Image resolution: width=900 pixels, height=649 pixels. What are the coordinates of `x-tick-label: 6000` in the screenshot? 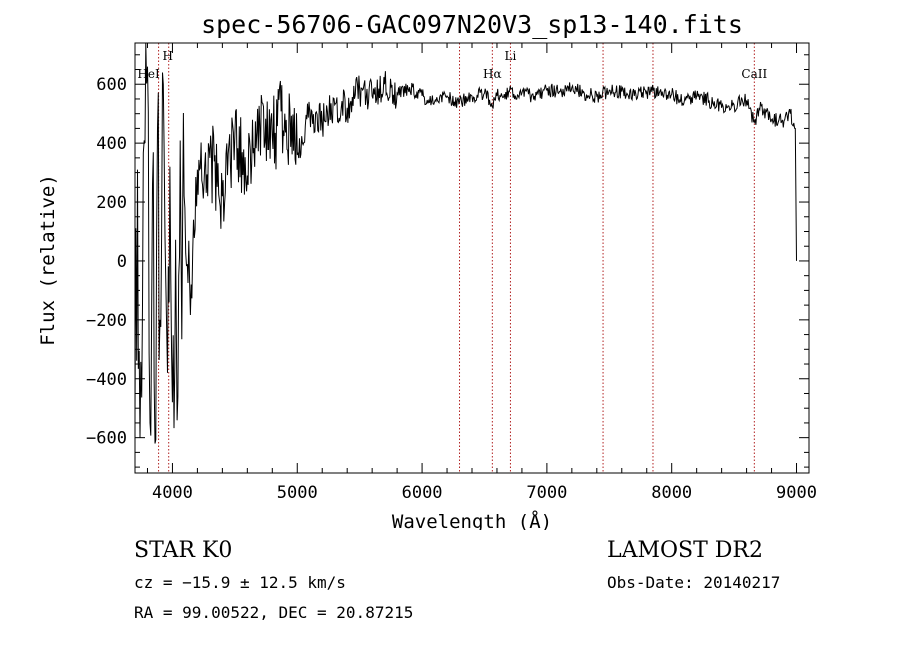 It's located at (422, 493).